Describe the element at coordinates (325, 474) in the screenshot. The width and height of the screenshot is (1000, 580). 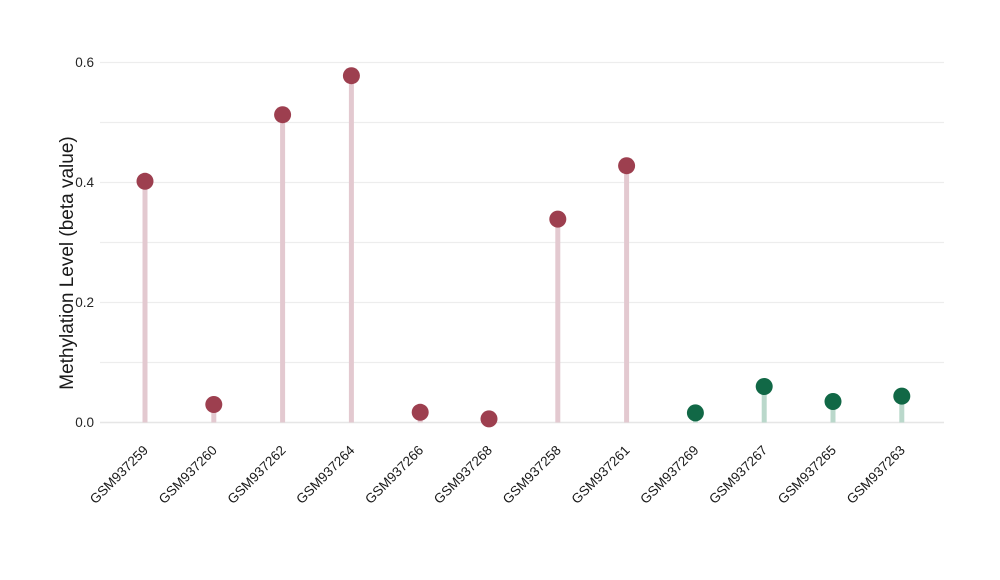
I see `x-tick-label: GSM937264` at that location.